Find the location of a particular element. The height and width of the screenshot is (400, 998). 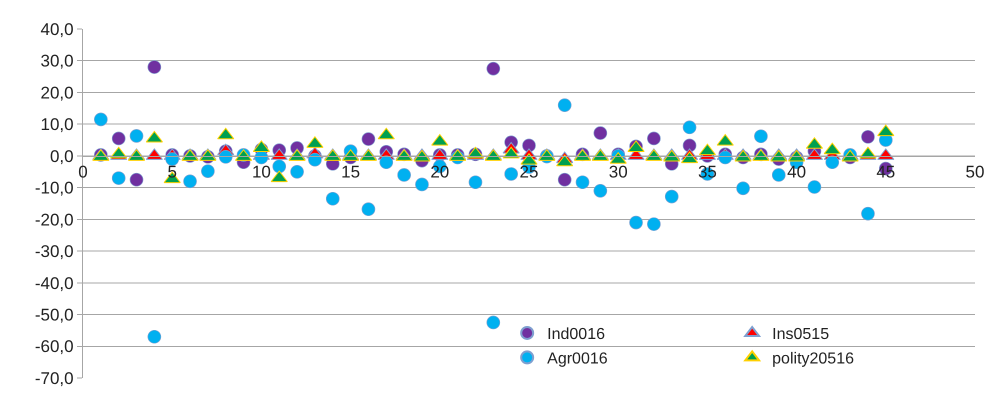

x-tick-label: 0 is located at coordinates (83, 172).